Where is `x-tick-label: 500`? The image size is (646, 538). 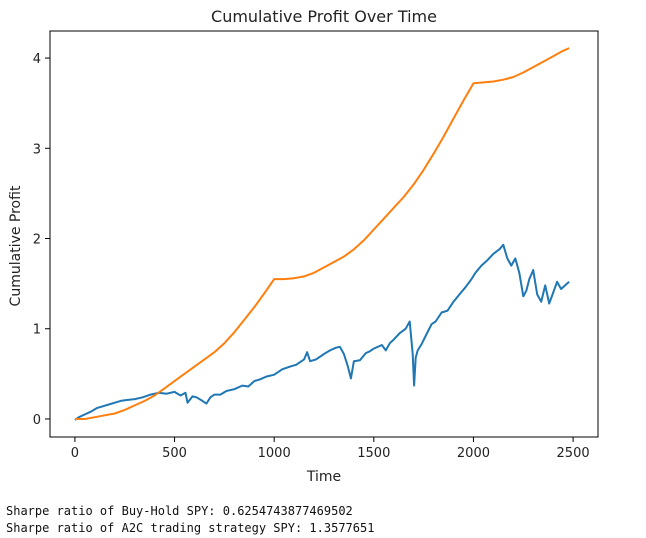
x-tick-label: 500 is located at coordinates (174, 453).